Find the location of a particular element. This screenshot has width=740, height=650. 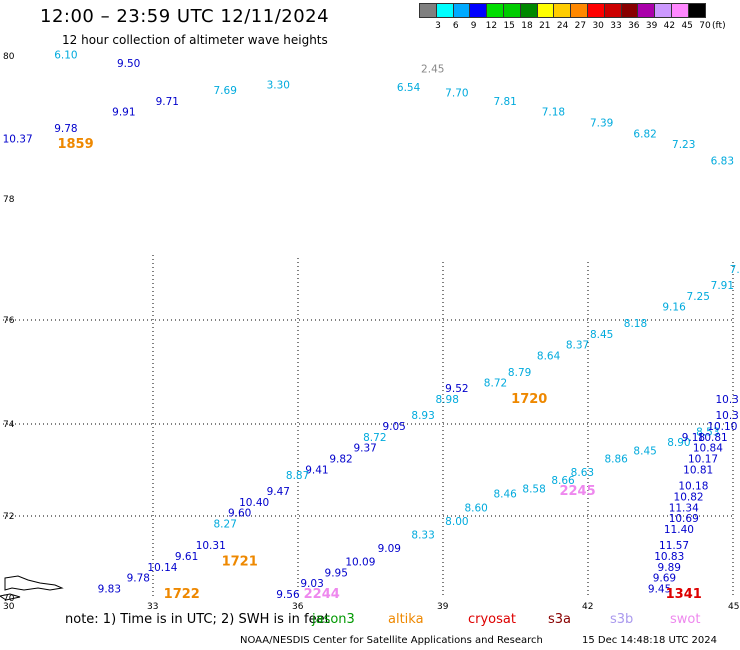

wave-height-value: 8.66 is located at coordinates (563, 481).